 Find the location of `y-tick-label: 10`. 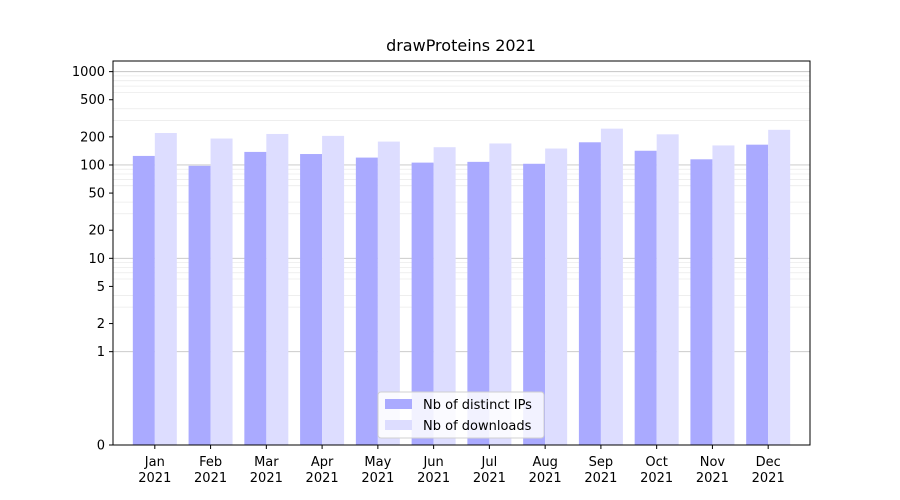

y-tick-label: 10 is located at coordinates (96, 259).